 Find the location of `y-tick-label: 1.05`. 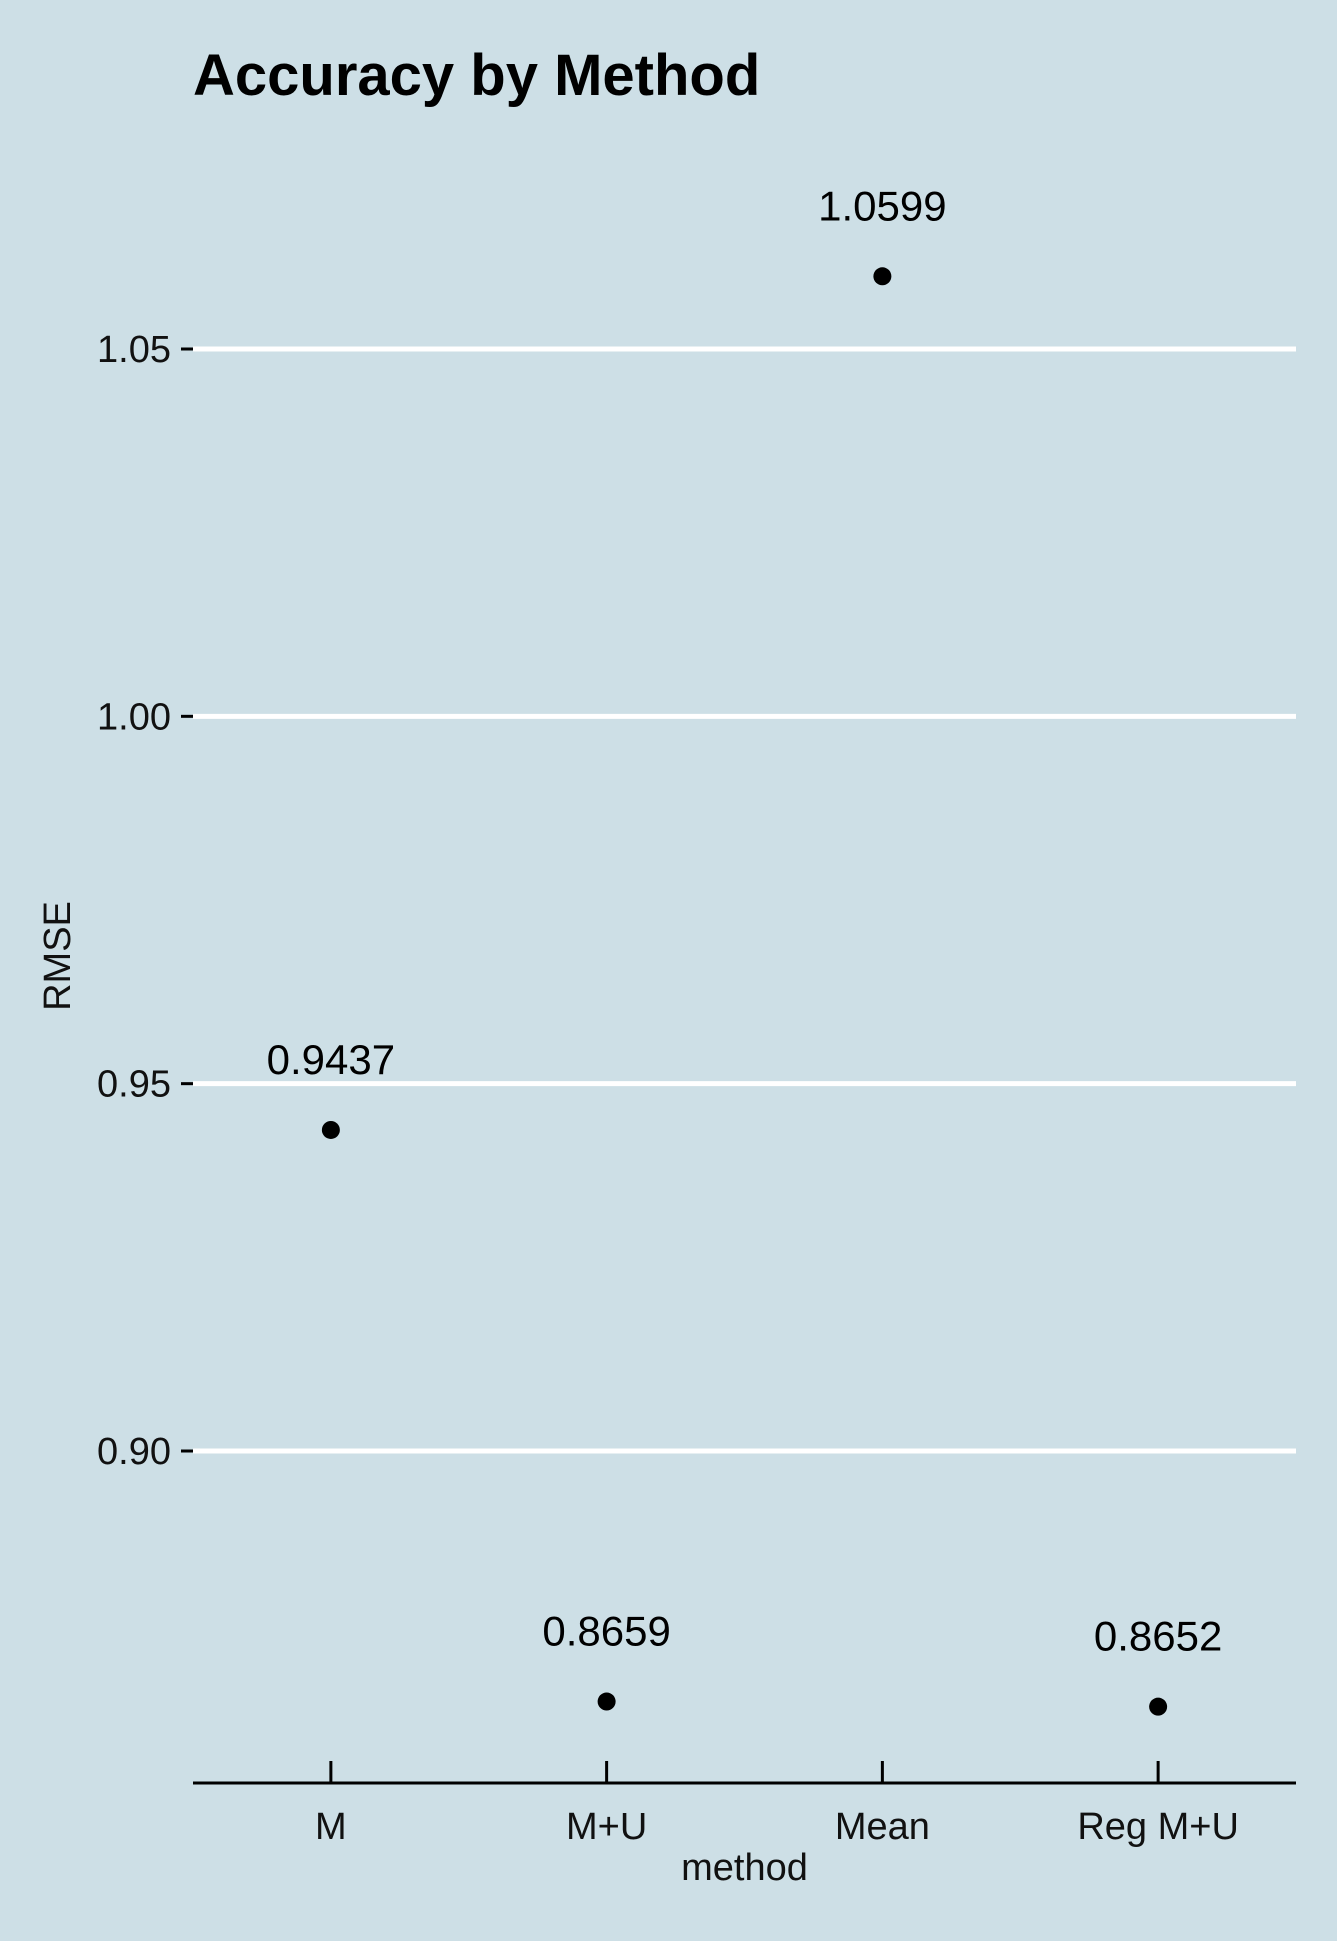

y-tick-label: 1.05 is located at coordinates (134, 350).